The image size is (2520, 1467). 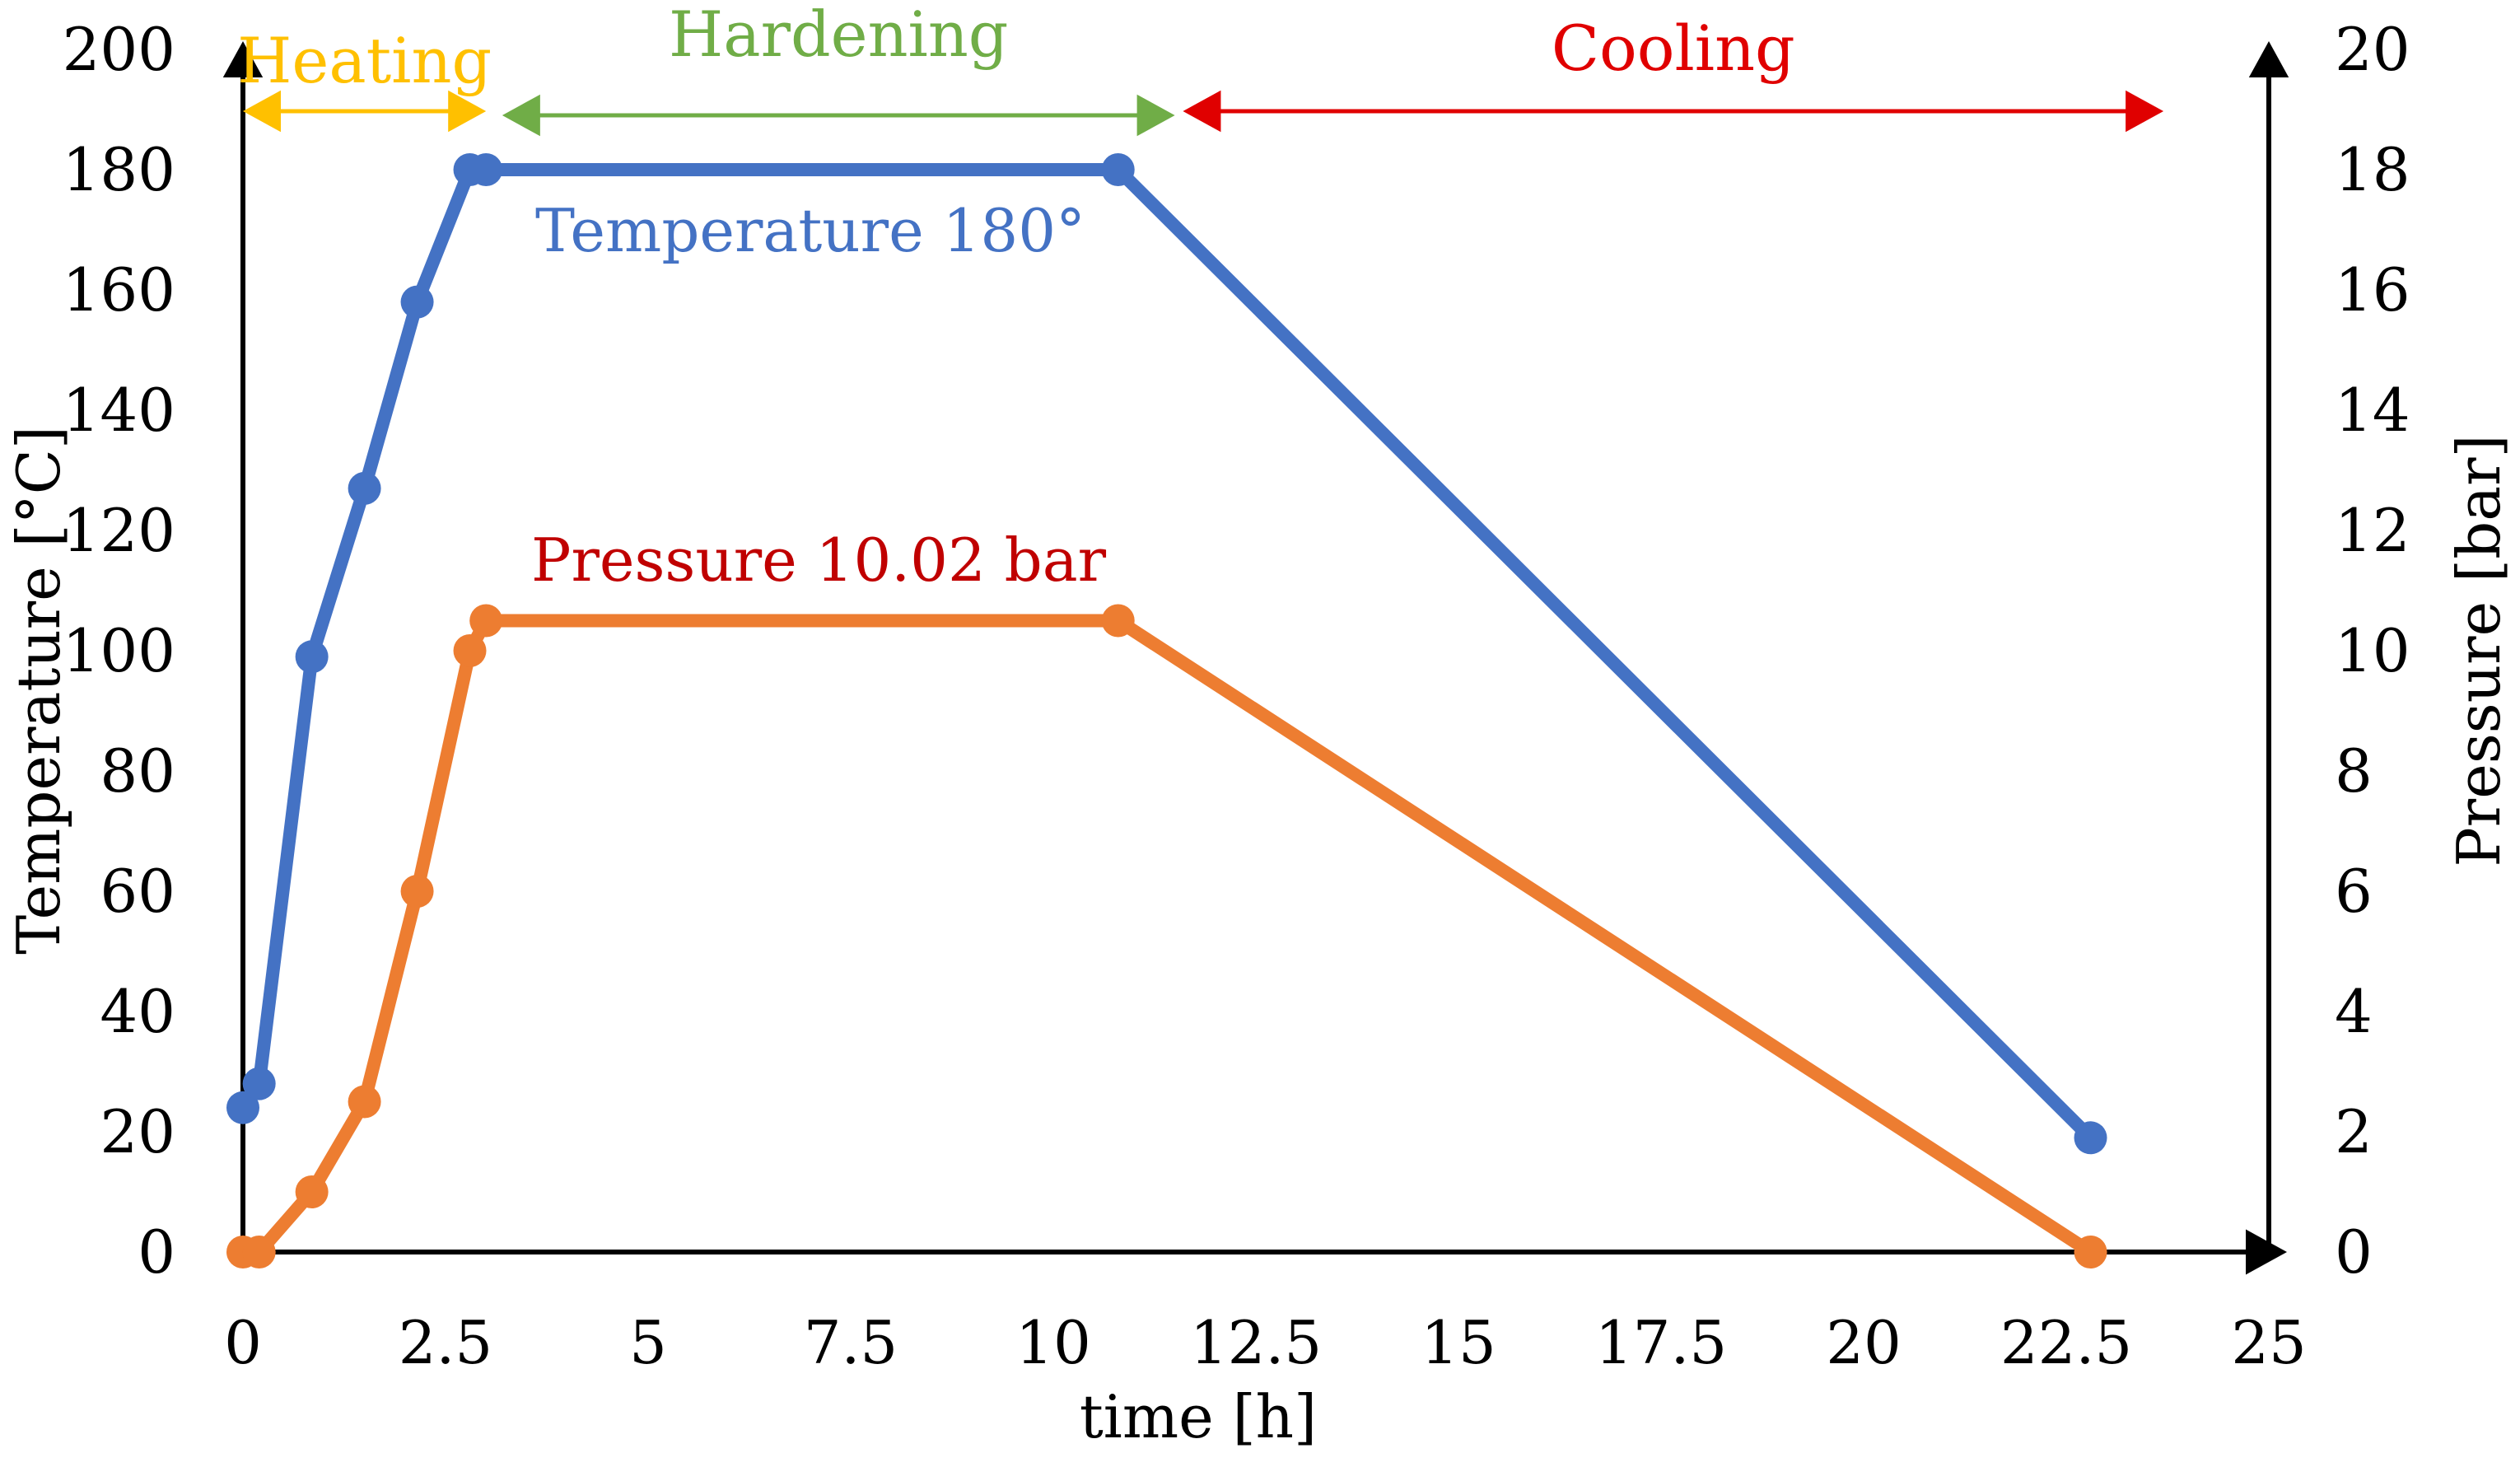 I want to click on x-tick-label: 2.5, so click(x=446, y=1342).